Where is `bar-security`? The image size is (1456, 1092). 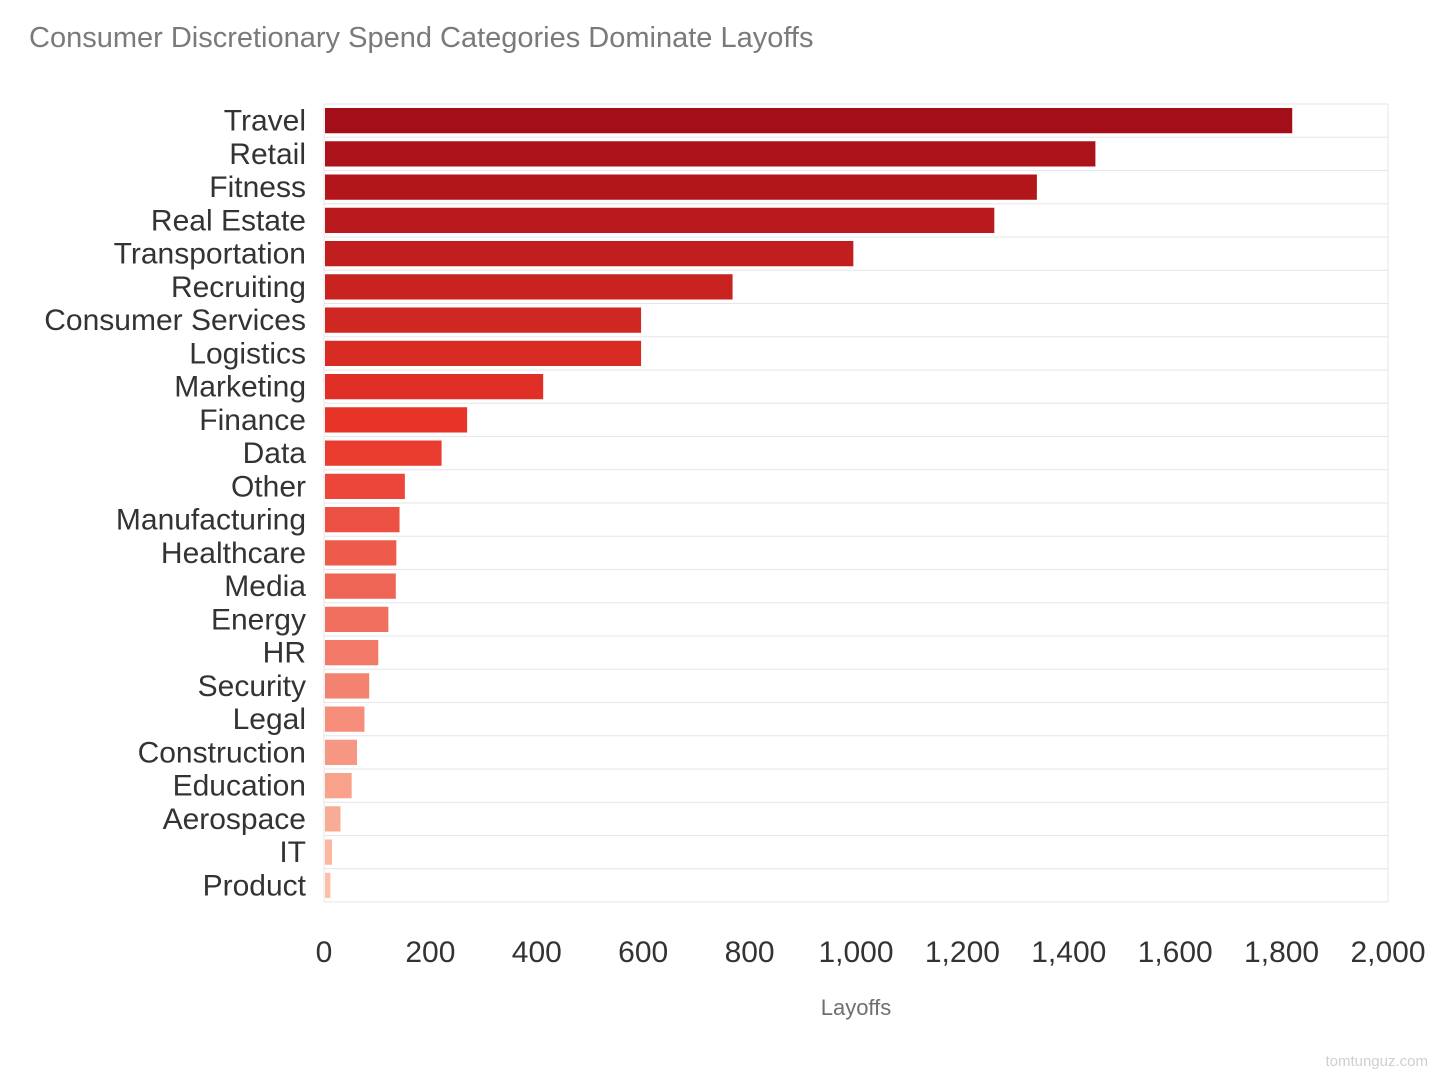 bar-security is located at coordinates (347, 686).